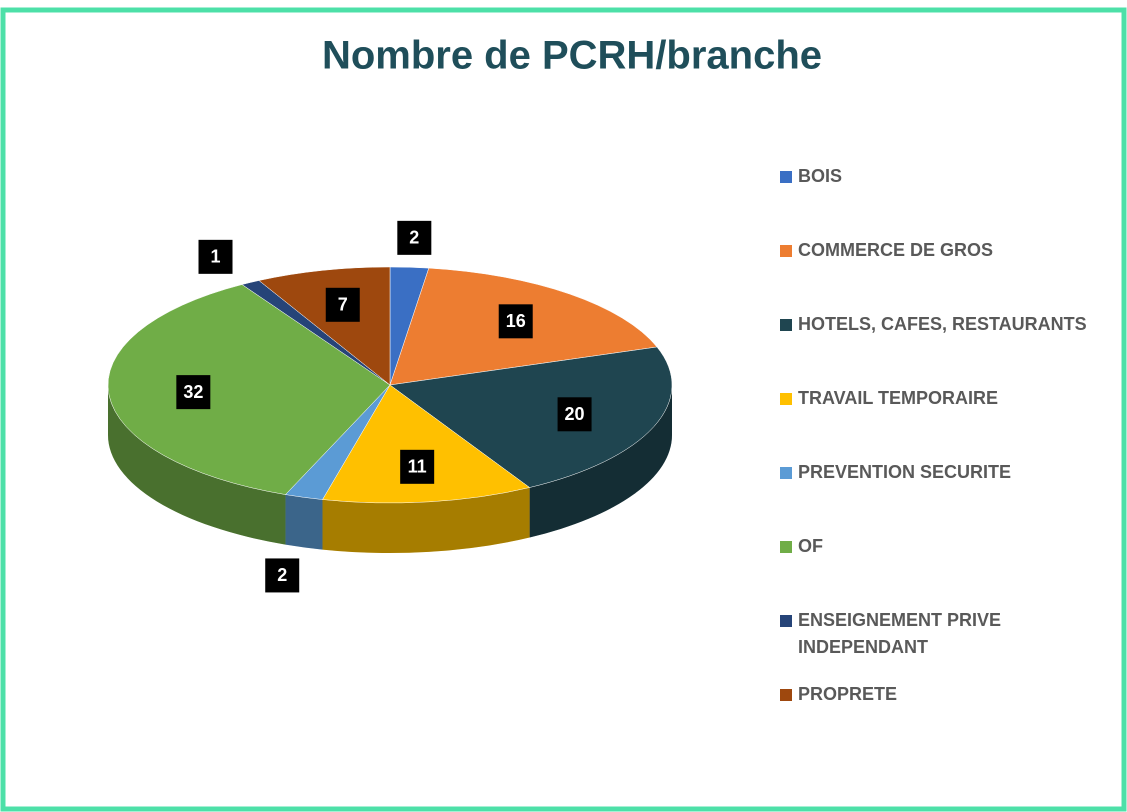 This screenshot has width=1127, height=812. Describe the element at coordinates (904, 472) in the screenshot. I see `legend-label: PREVENTION SECURITE` at that location.